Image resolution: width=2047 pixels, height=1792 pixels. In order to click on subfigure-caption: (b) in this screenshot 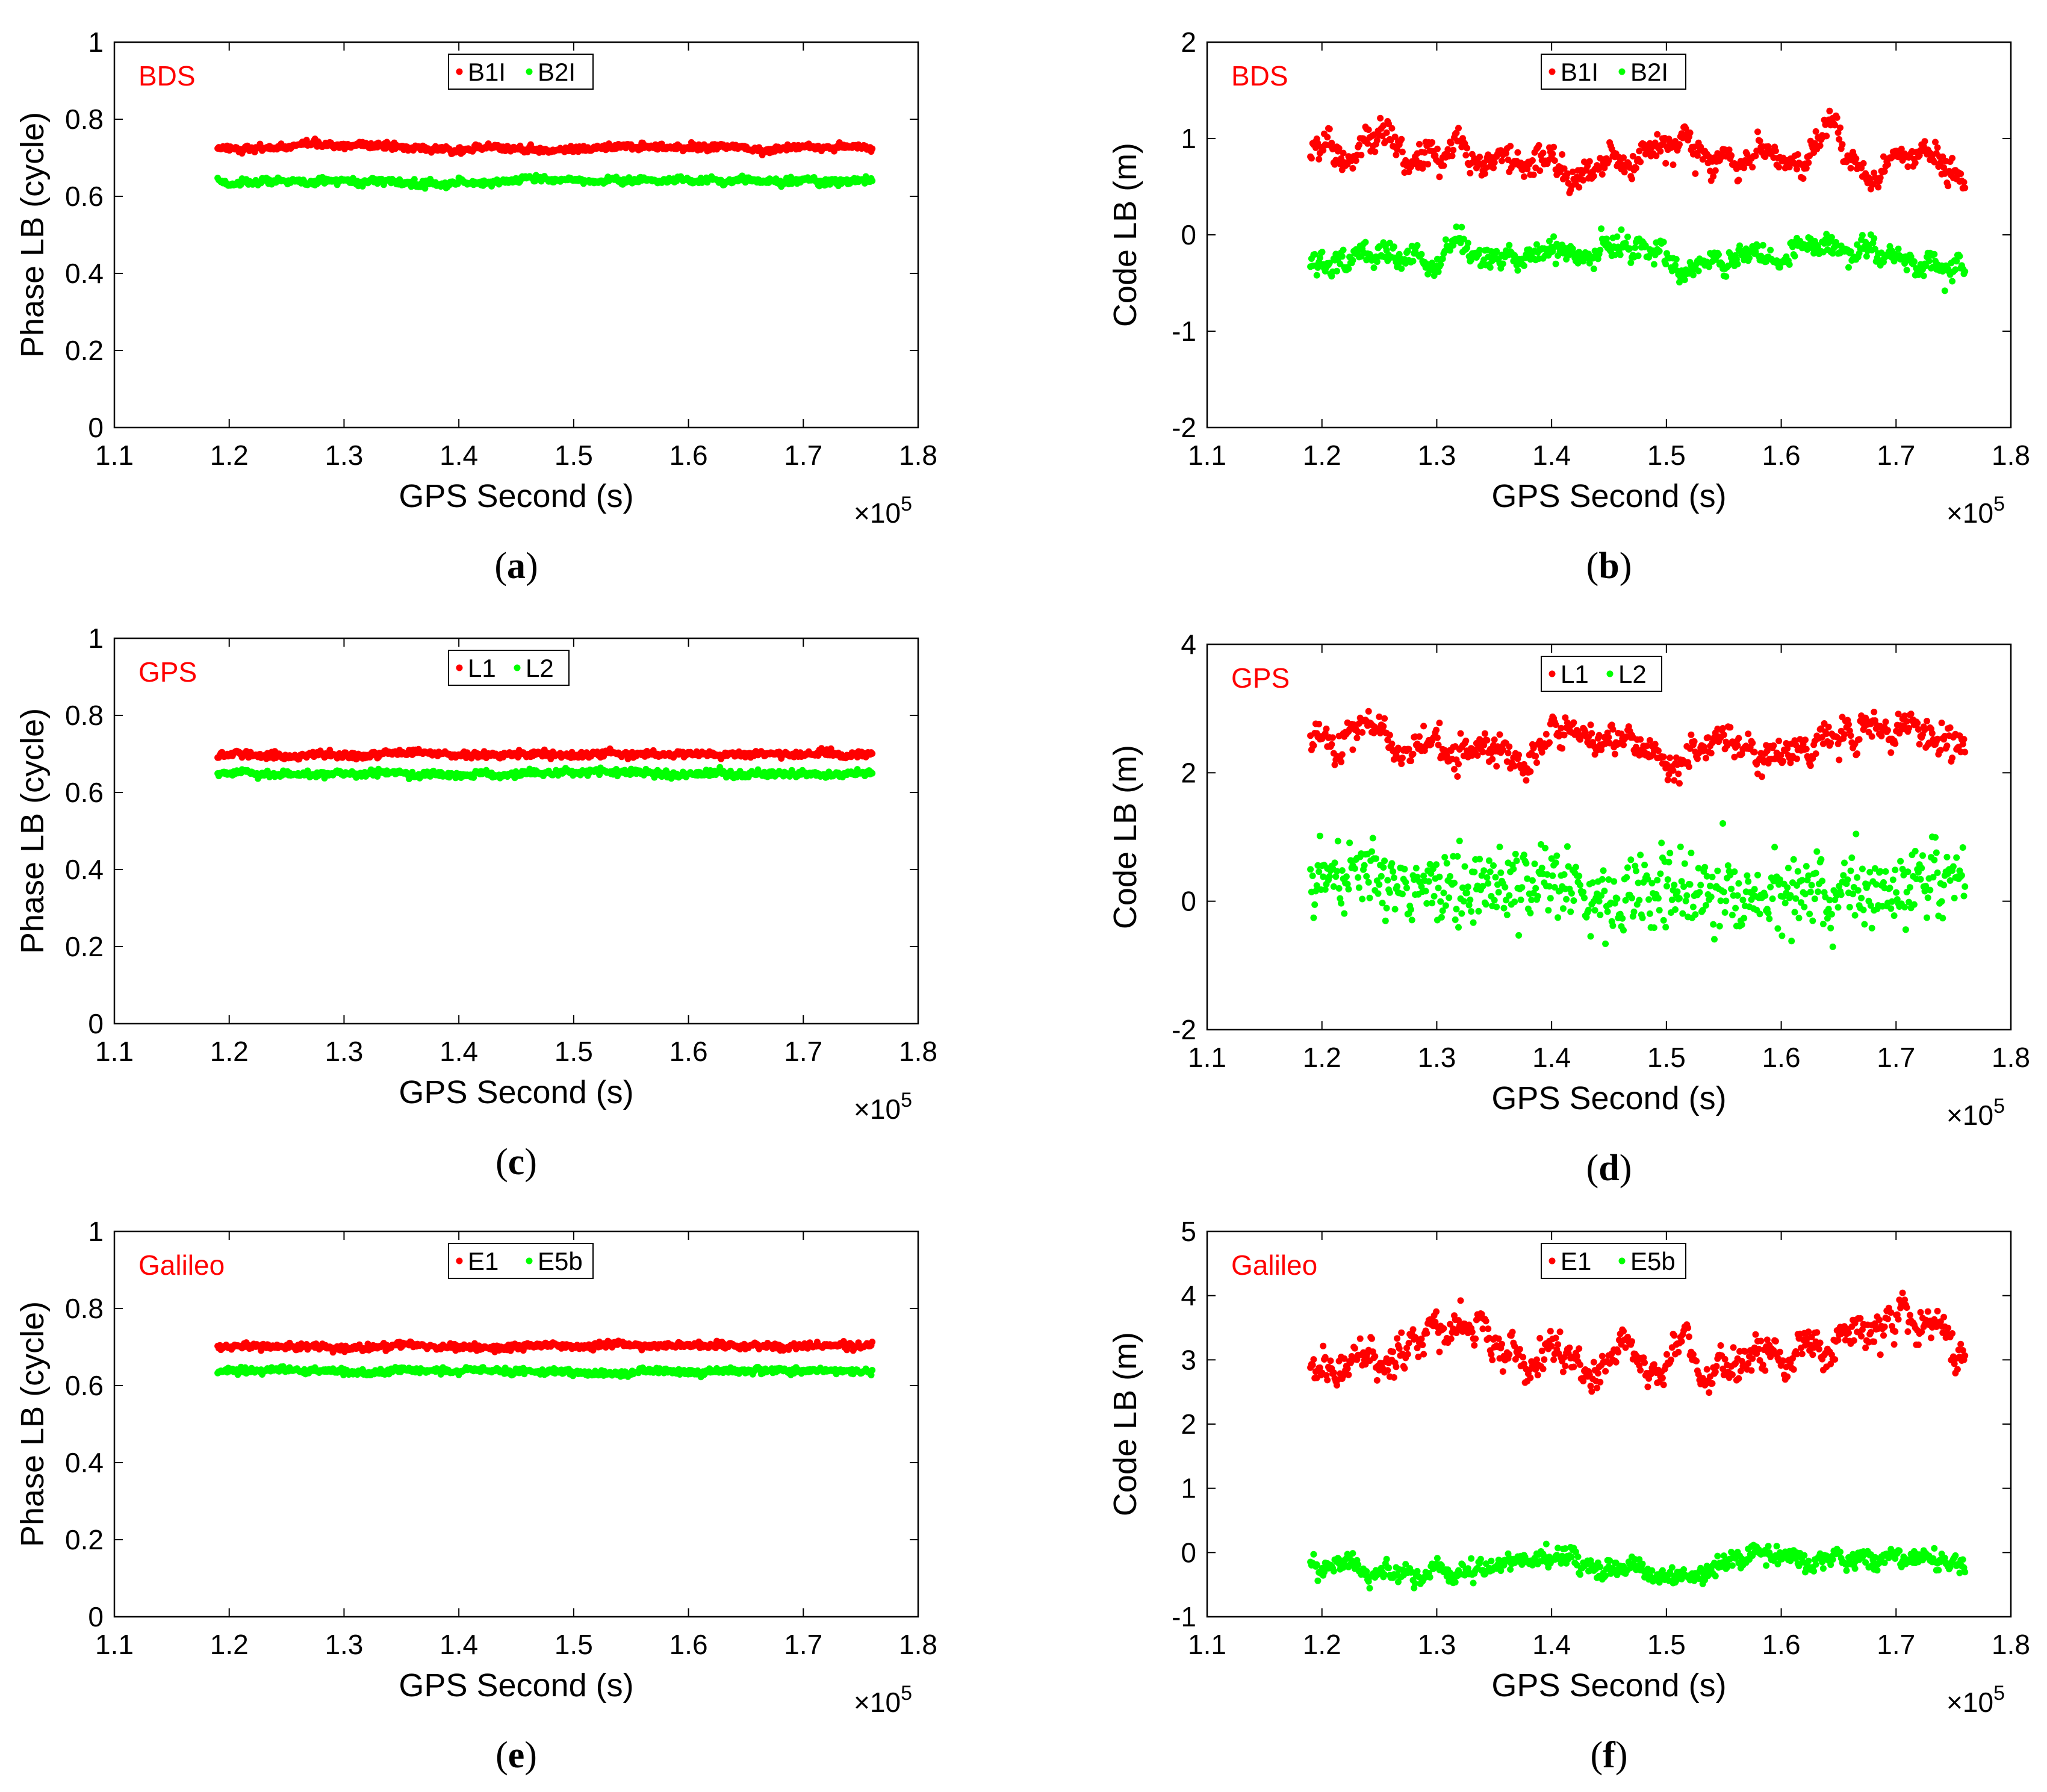, I will do `click(1609, 566)`.